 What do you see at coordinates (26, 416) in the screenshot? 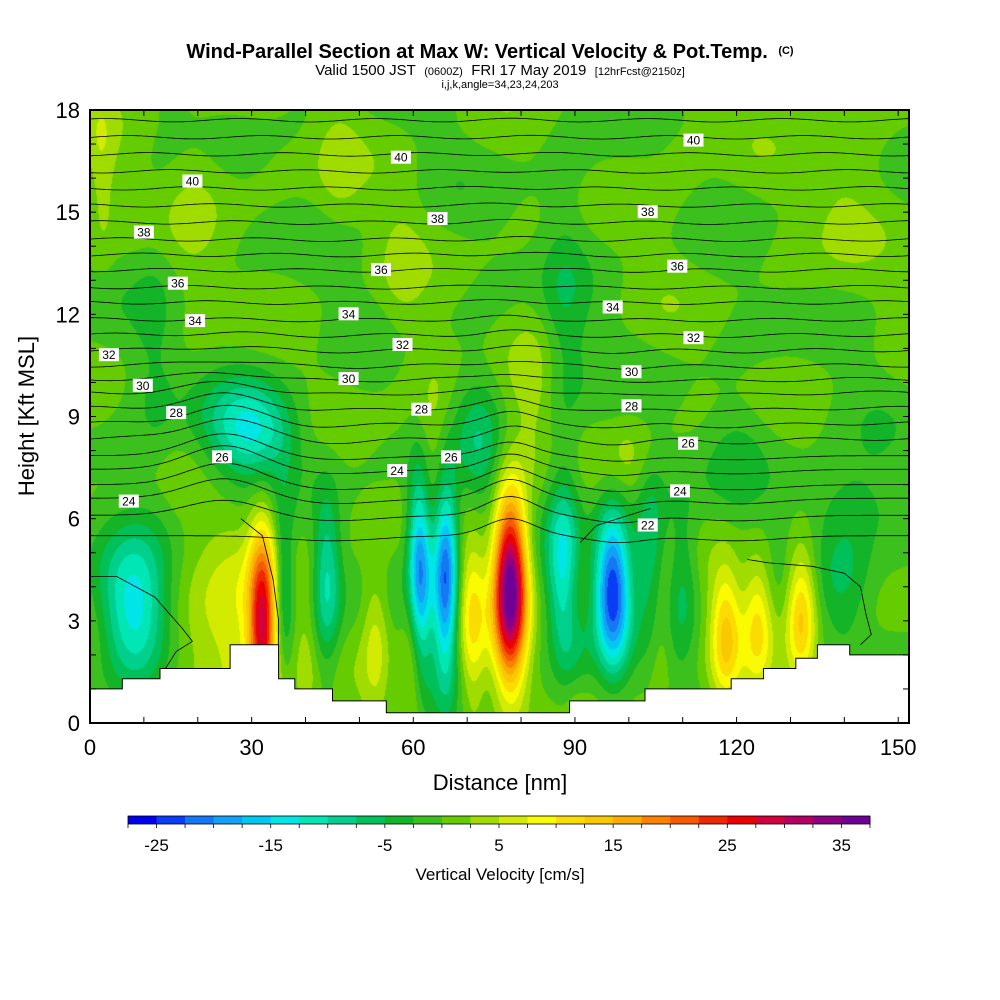
I see `y-axis-title: Height [Kft MSL]` at bounding box center [26, 416].